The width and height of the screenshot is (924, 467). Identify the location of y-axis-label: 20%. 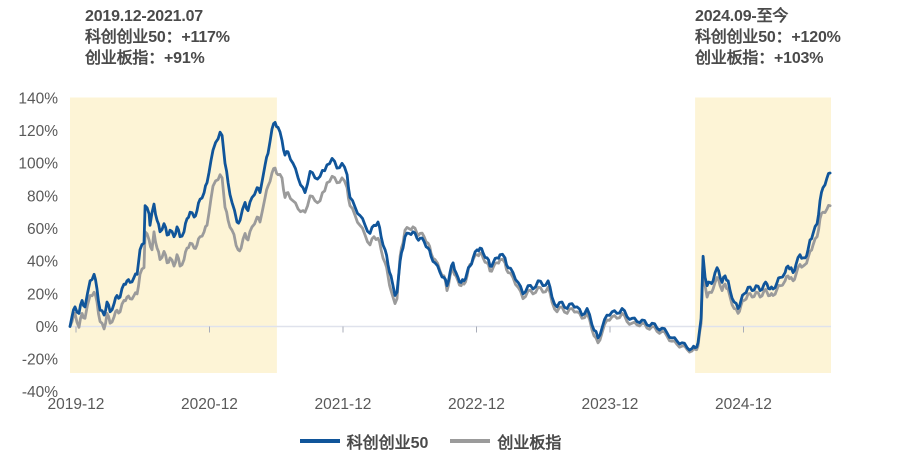
(42, 294).